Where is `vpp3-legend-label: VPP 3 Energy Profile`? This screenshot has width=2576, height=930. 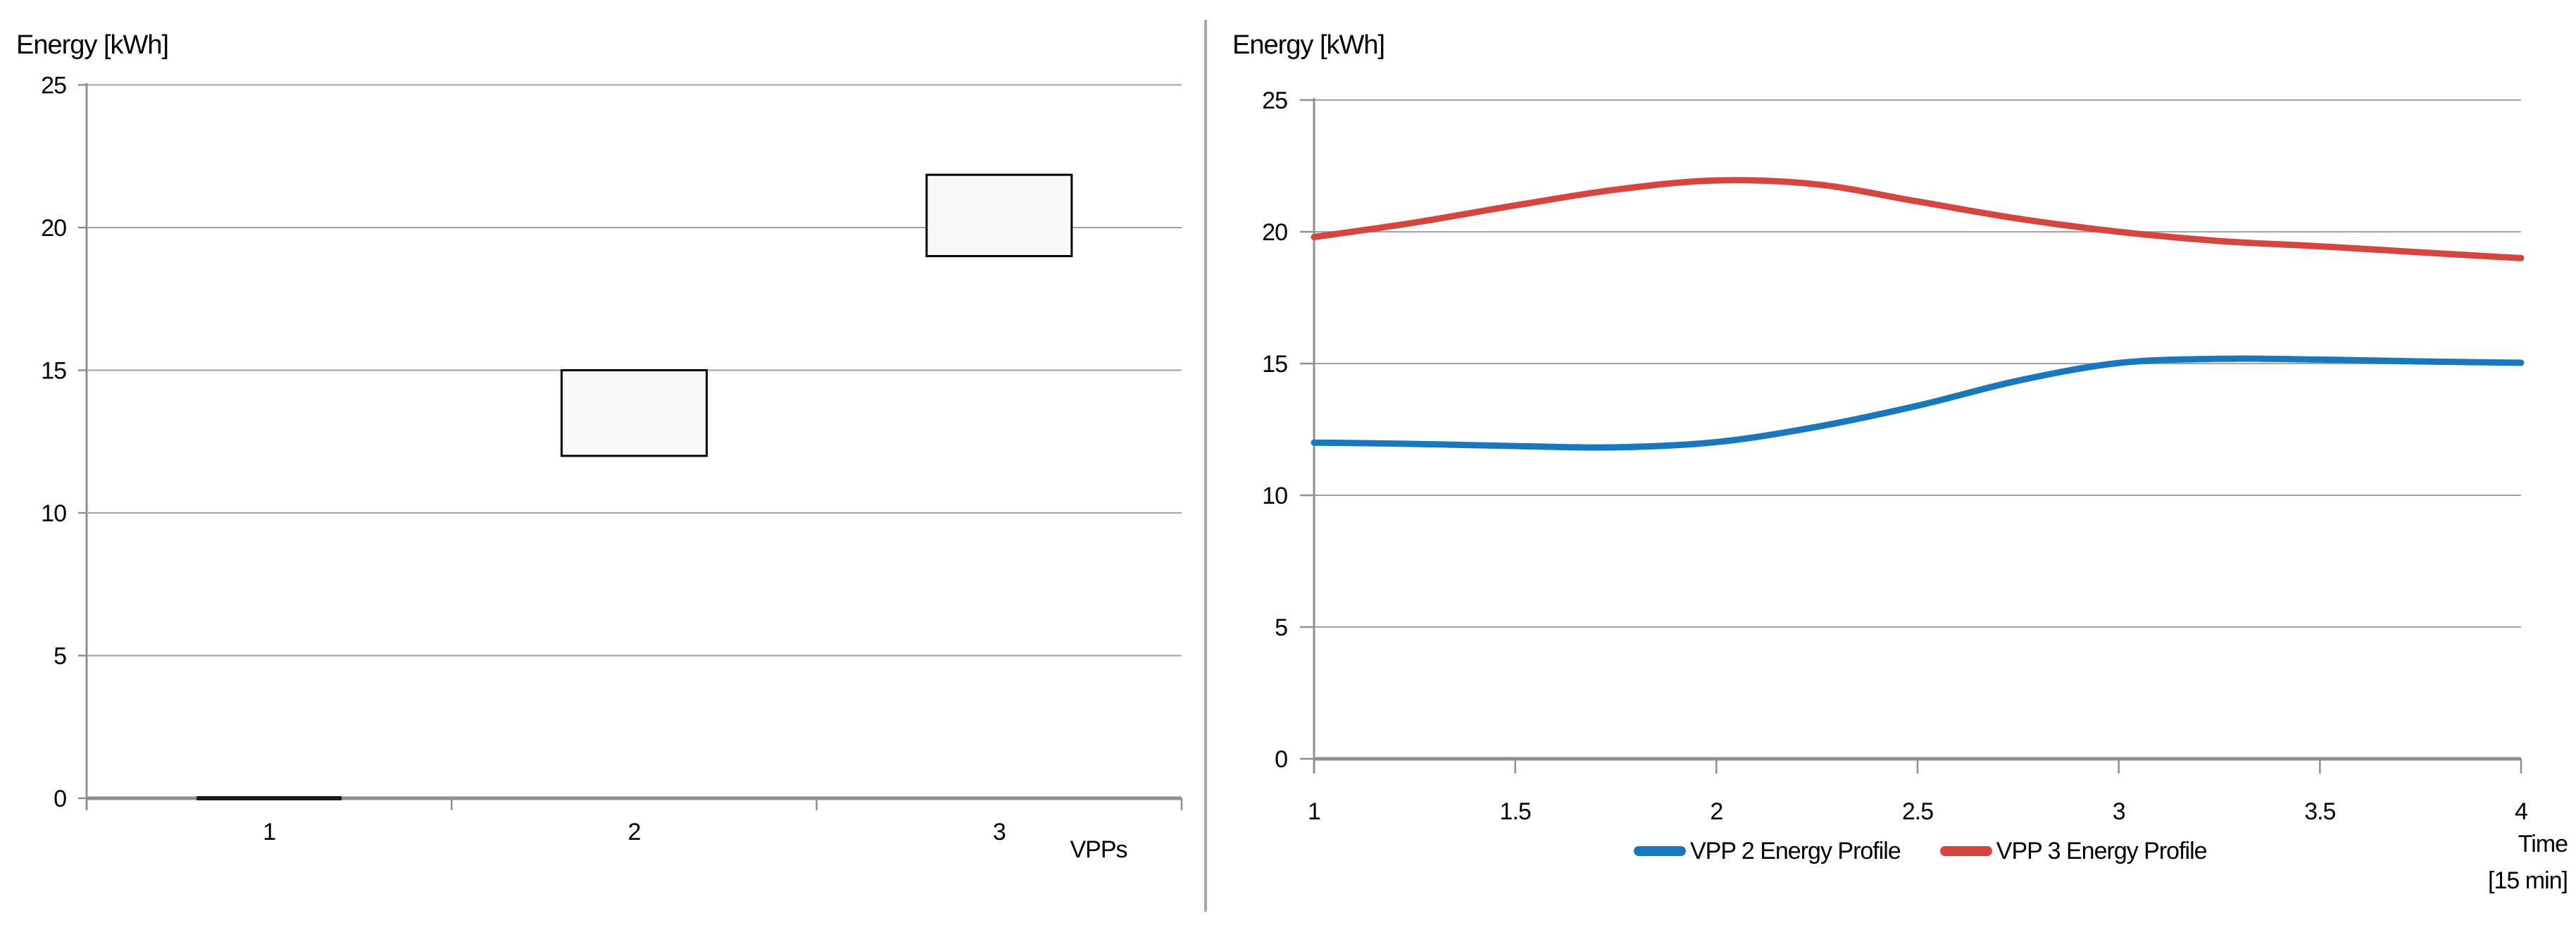 vpp3-legend-label: VPP 3 Energy Profile is located at coordinates (2102, 851).